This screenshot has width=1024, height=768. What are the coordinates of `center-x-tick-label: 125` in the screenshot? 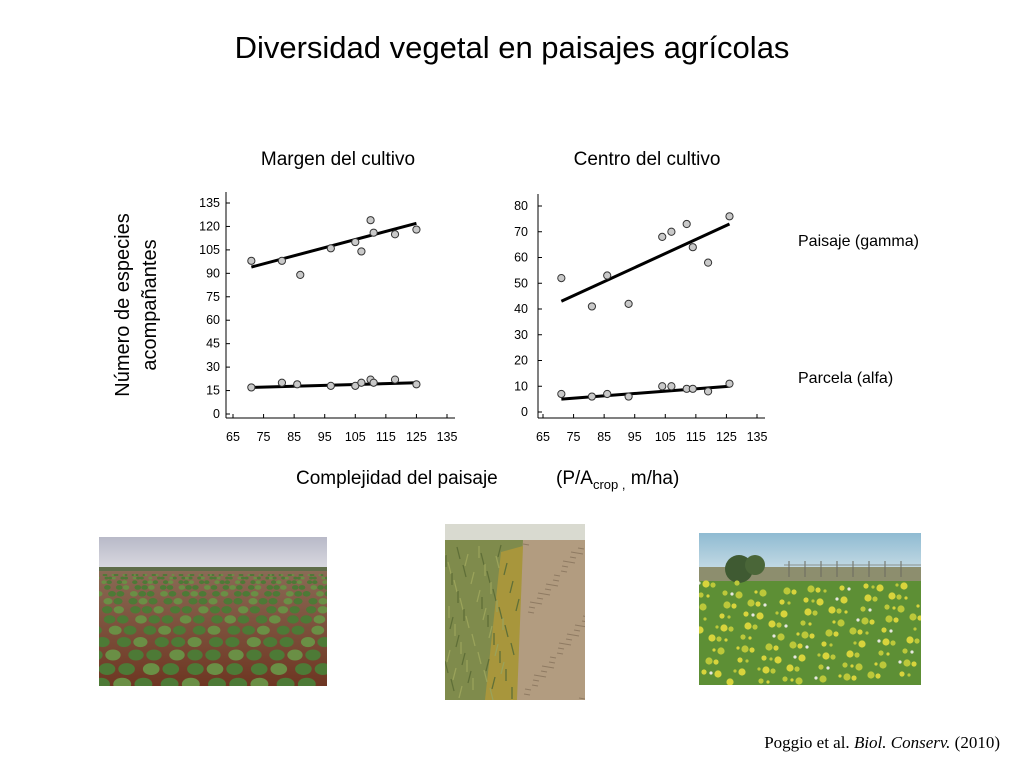 It's located at (726, 437).